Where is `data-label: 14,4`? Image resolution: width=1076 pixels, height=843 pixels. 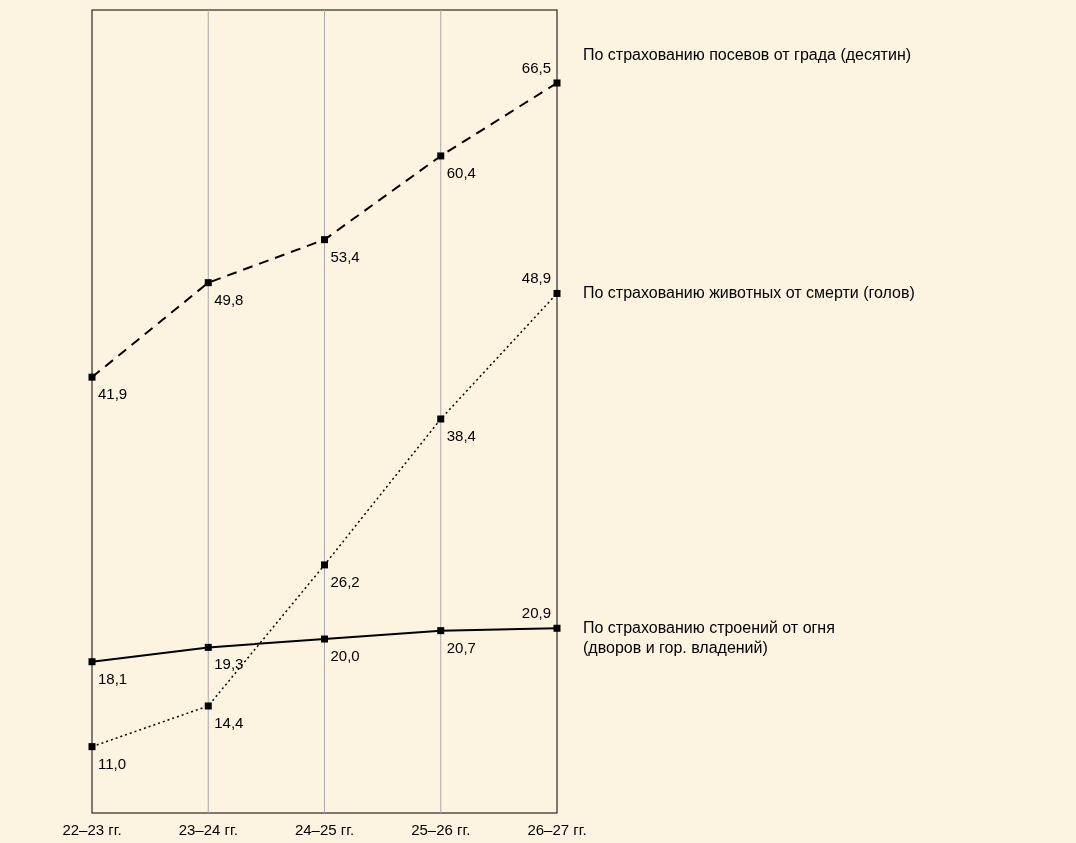
data-label: 14,4 is located at coordinates (229, 722).